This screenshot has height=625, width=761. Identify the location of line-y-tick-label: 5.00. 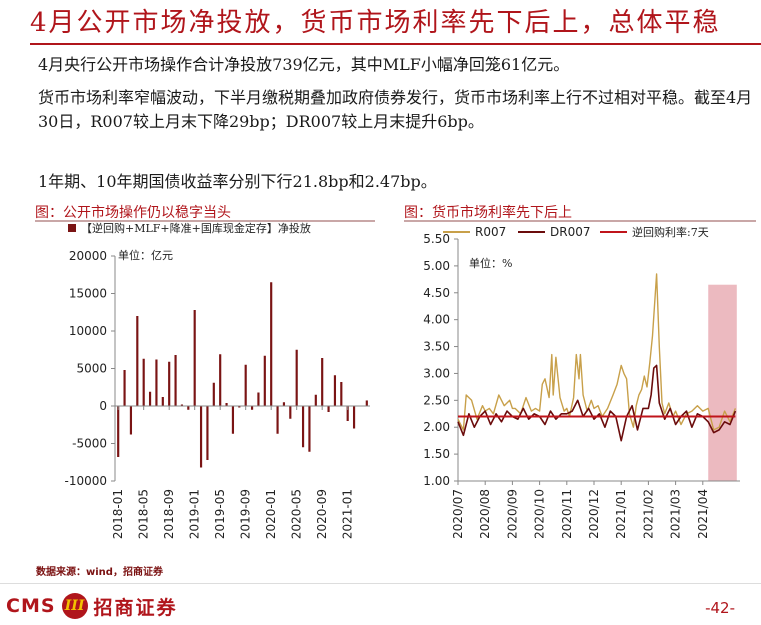
(436, 266).